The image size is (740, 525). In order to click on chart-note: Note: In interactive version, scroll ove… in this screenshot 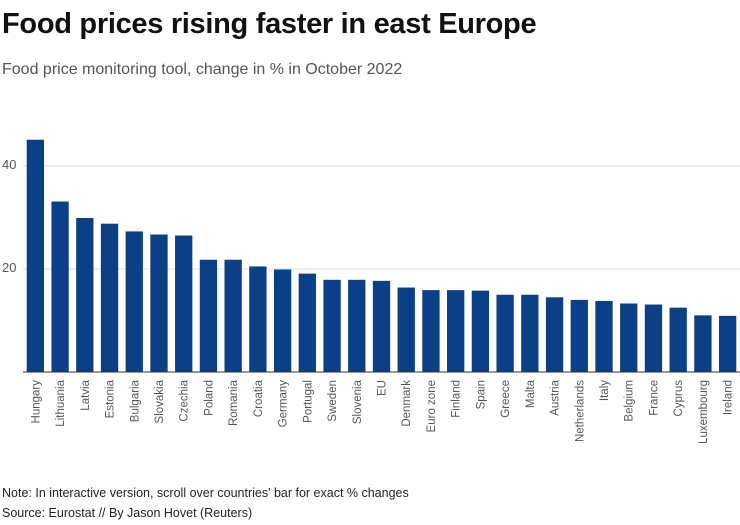, I will do `click(205, 493)`.